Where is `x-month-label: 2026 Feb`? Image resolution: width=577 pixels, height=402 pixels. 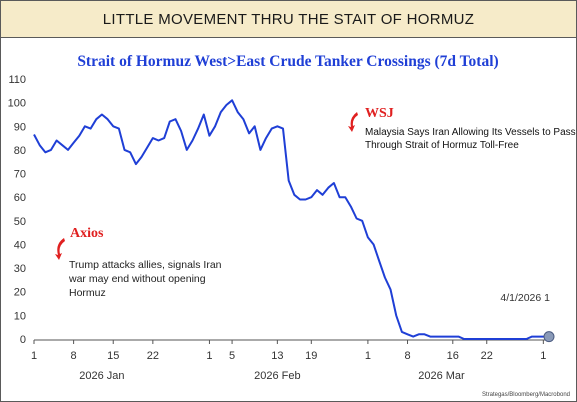
x-month-label: 2026 Feb is located at coordinates (277, 376).